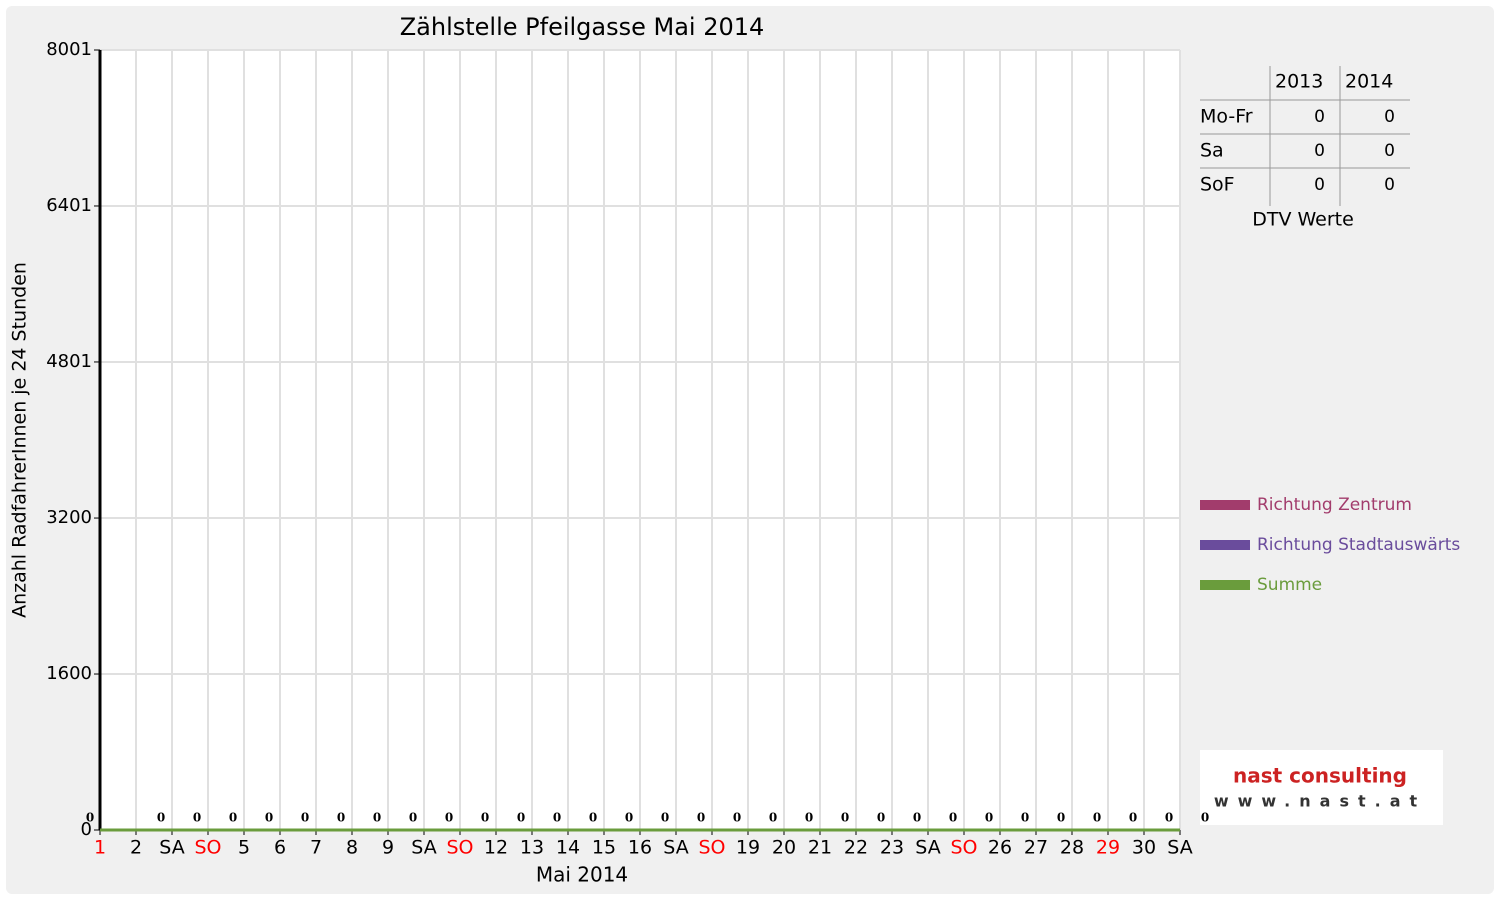  Describe the element at coordinates (582, 27) in the screenshot. I see `chart-title: Zählstelle Pfeilgasse Mai 2014` at that location.